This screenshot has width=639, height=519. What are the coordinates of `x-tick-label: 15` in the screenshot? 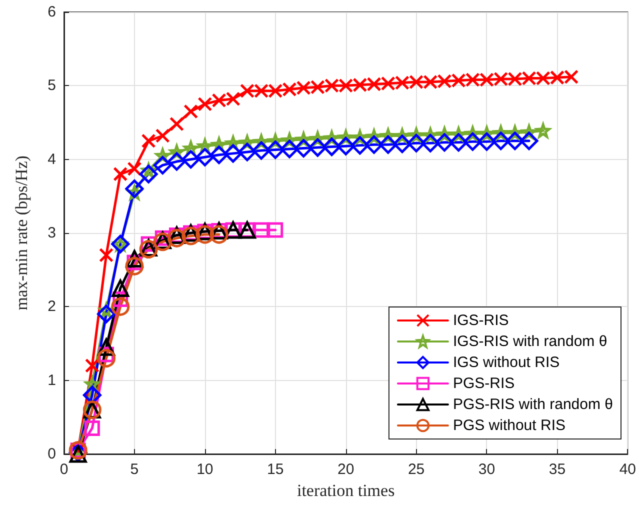 It's located at (275, 469).